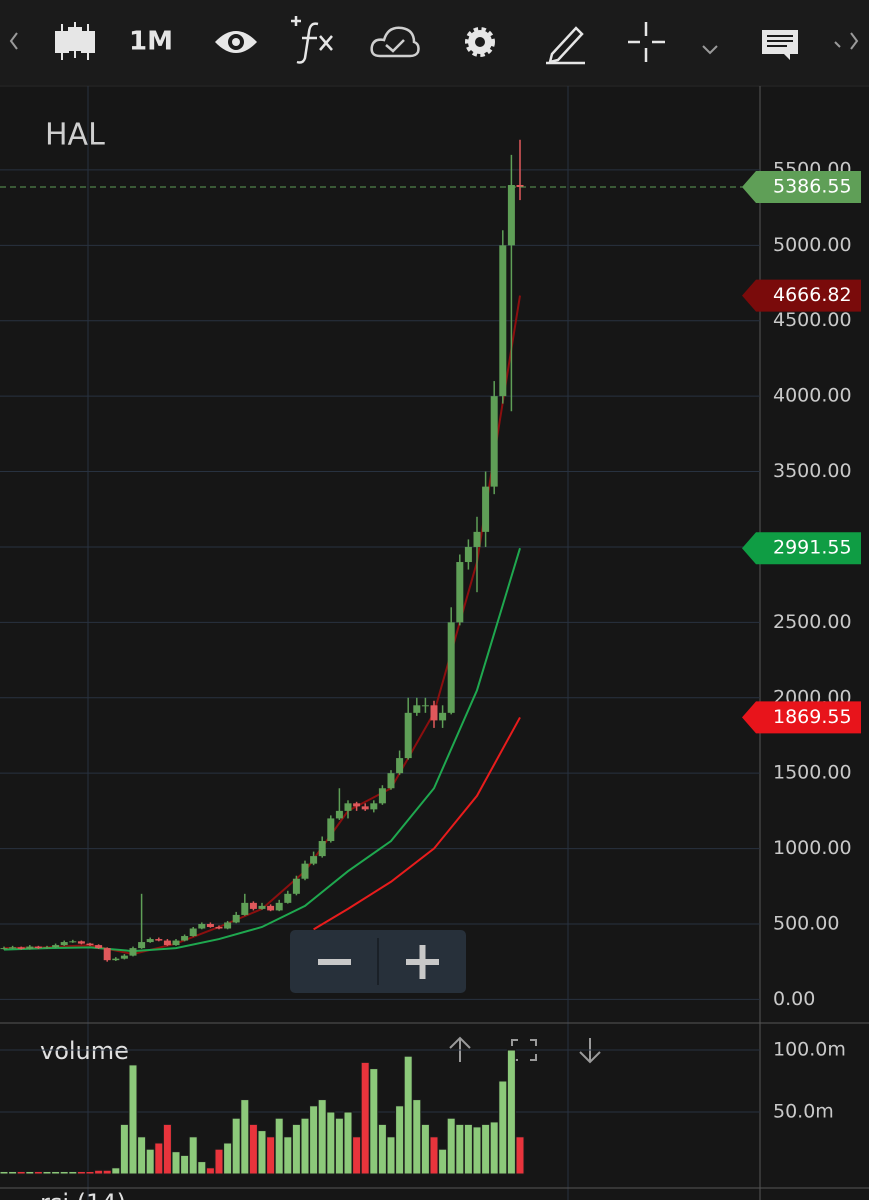 The width and height of the screenshot is (869, 1200). I want to click on candles-button, so click(75, 41).